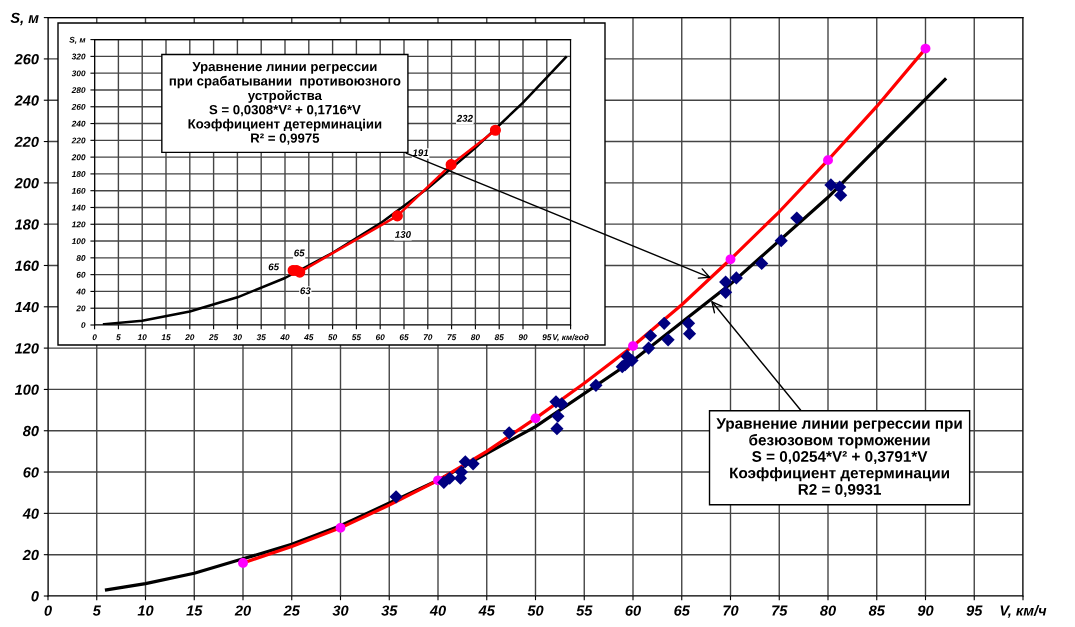 This screenshot has width=1075, height=627. What do you see at coordinates (420, 153) in the screenshot?
I see `data-label: 191` at bounding box center [420, 153].